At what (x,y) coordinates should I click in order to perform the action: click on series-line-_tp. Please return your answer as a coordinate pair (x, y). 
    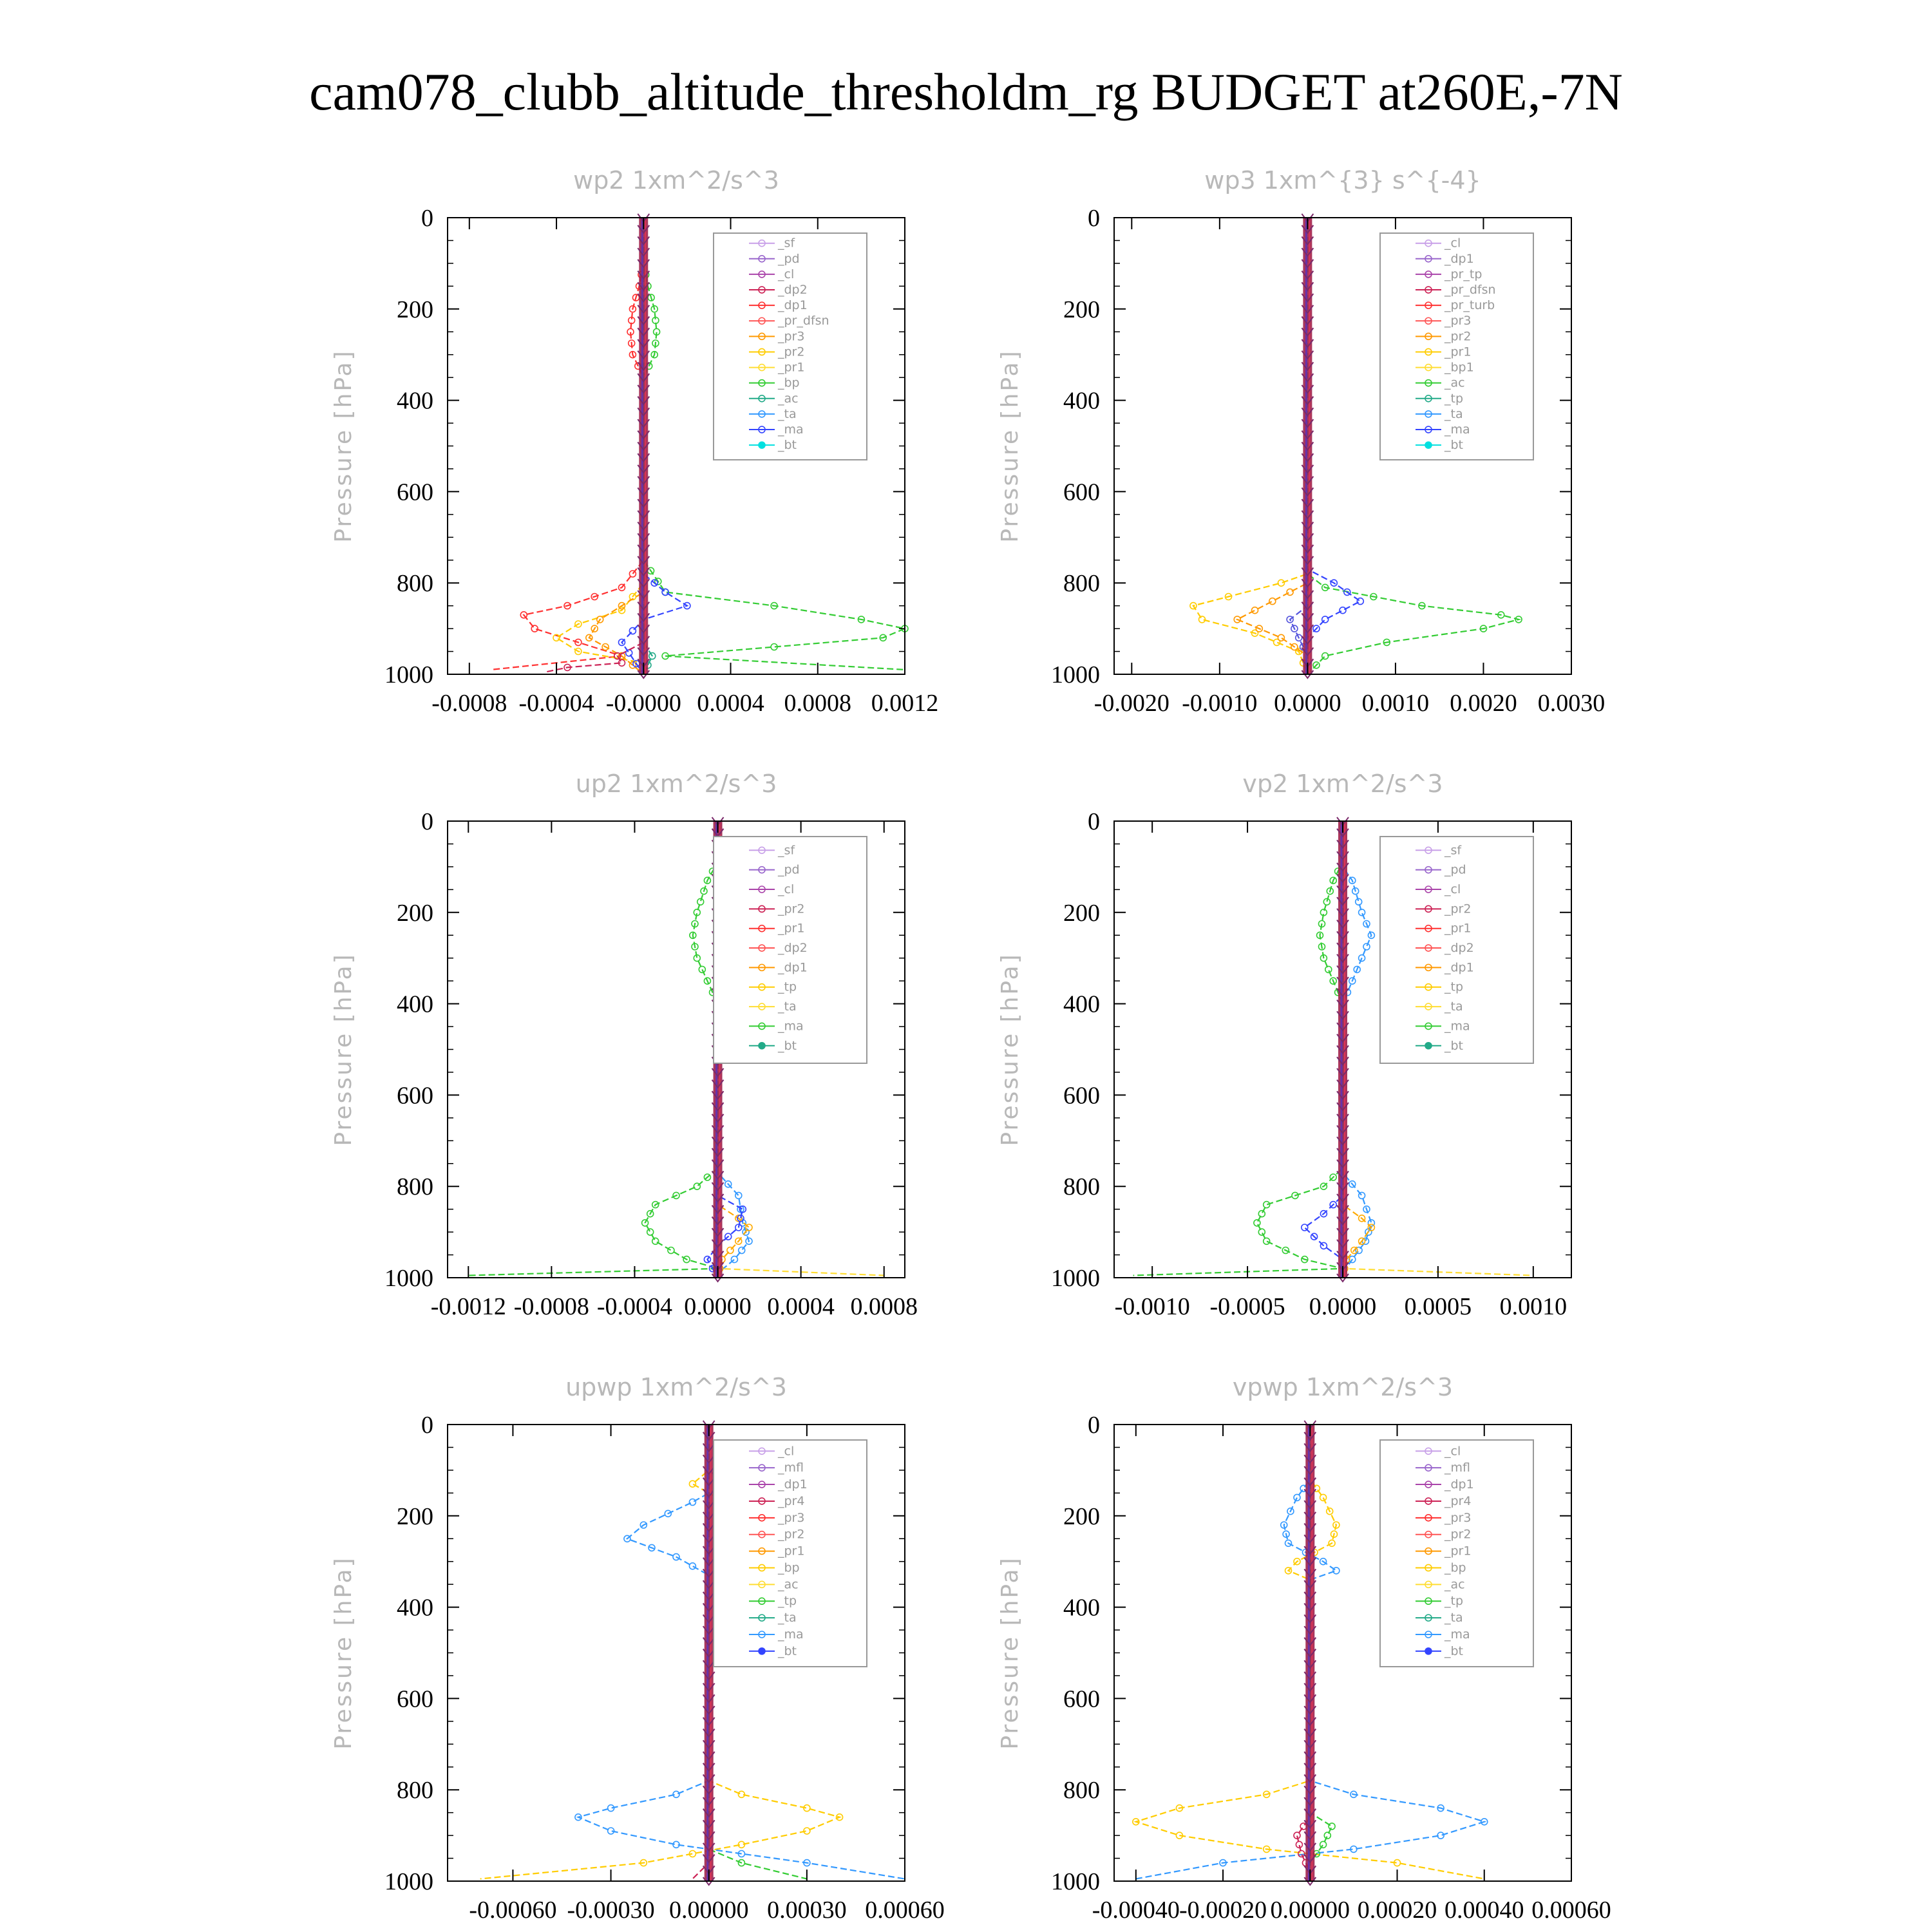
    Looking at the image, I should click on (1335, 446).